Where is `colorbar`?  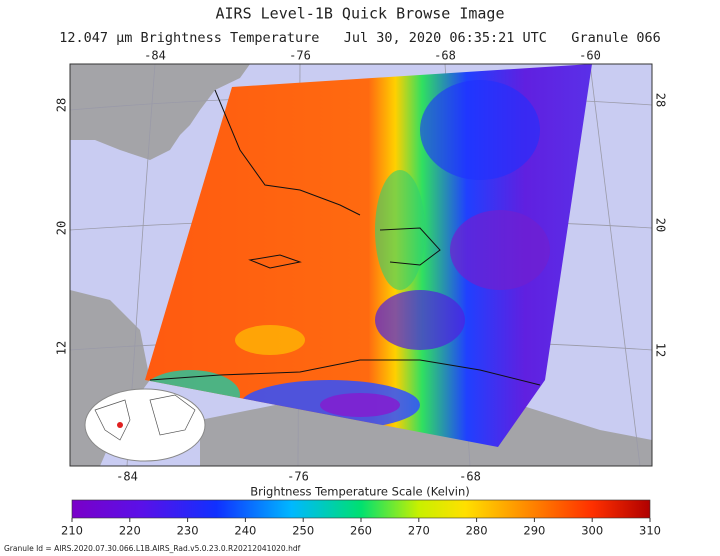
colorbar is located at coordinates (361, 509).